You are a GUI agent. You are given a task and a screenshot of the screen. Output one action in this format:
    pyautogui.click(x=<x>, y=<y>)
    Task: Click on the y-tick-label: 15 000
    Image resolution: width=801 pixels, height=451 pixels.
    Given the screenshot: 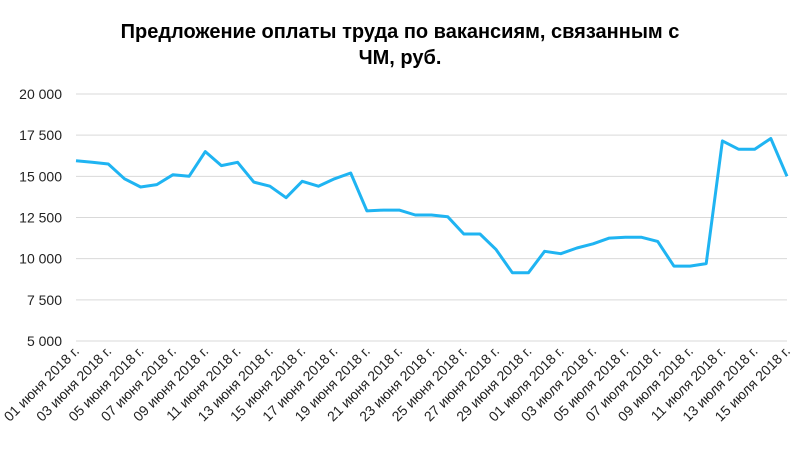 What is the action you would take?
    pyautogui.click(x=40, y=176)
    